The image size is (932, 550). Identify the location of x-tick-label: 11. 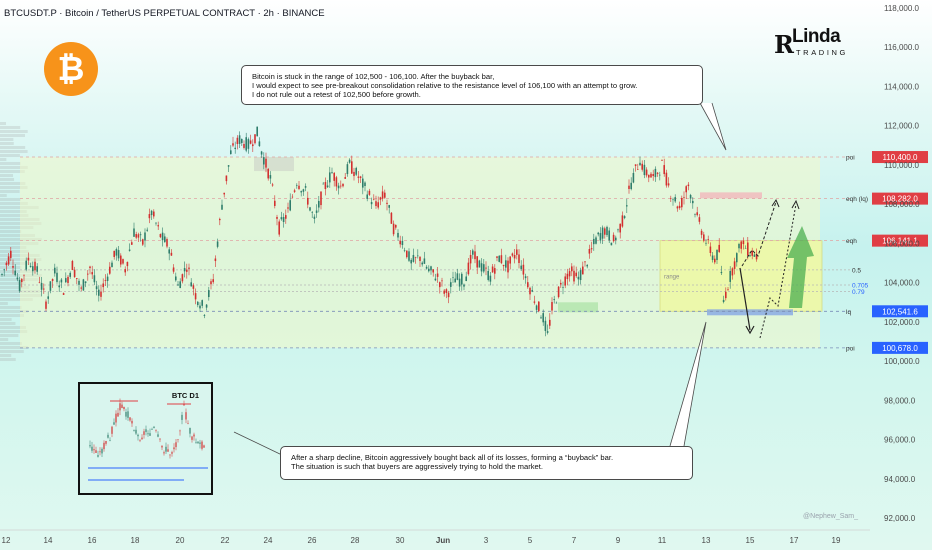
(662, 540).